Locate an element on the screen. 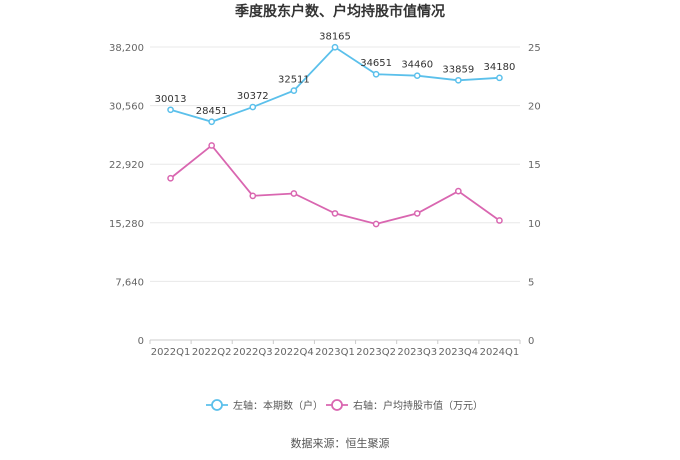  x-tick-label: 2023Q3 is located at coordinates (417, 352).